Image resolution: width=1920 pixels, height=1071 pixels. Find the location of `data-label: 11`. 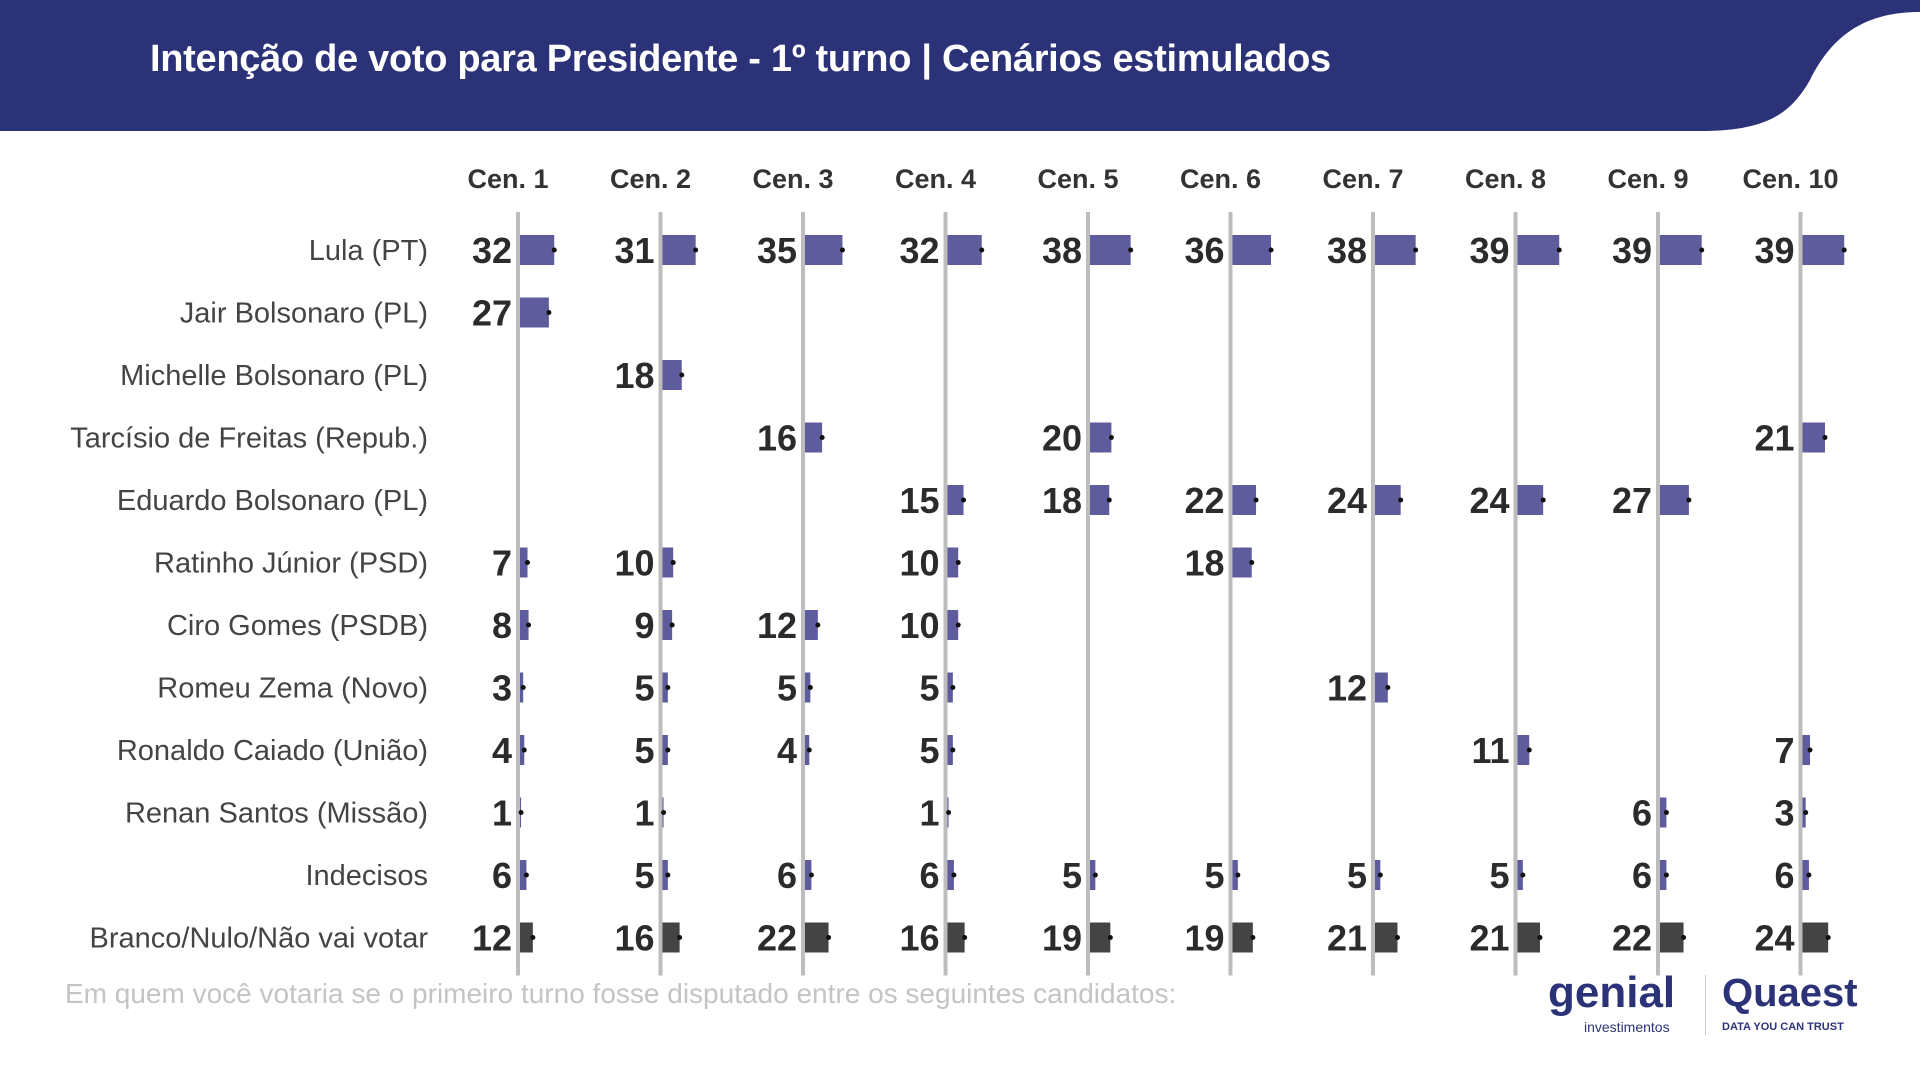

data-label: 11 is located at coordinates (1490, 750).